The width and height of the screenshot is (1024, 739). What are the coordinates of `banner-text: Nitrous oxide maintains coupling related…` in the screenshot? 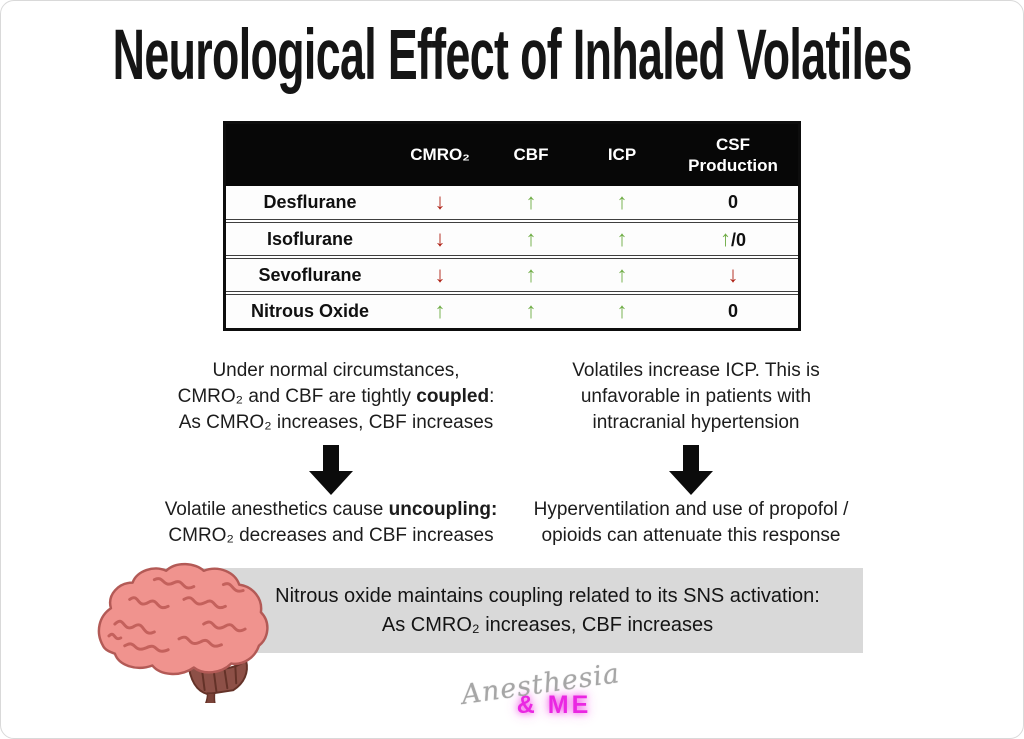 It's located at (547, 610).